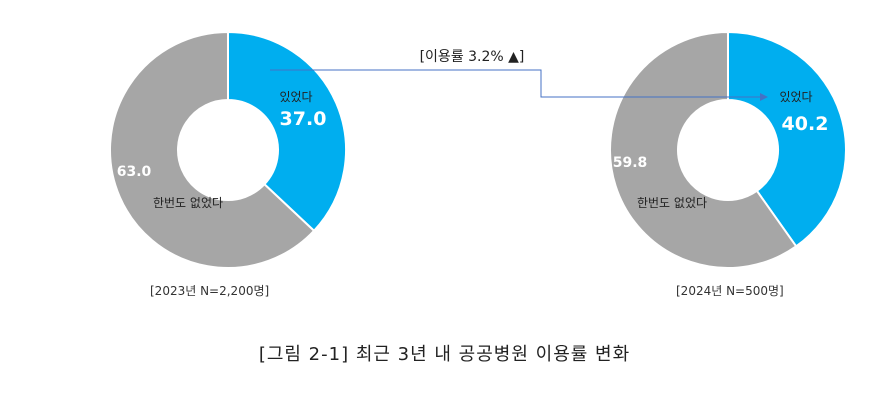 The height and width of the screenshot is (415, 889). Describe the element at coordinates (210, 291) in the screenshot. I see `sample-note-2023: [2023년 N=2,200명]` at that location.